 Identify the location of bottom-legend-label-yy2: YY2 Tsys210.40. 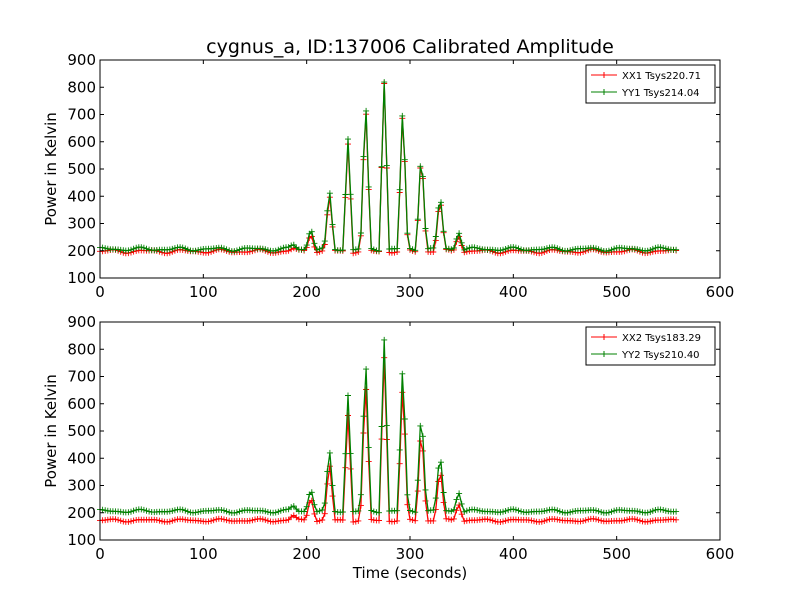
(660, 355).